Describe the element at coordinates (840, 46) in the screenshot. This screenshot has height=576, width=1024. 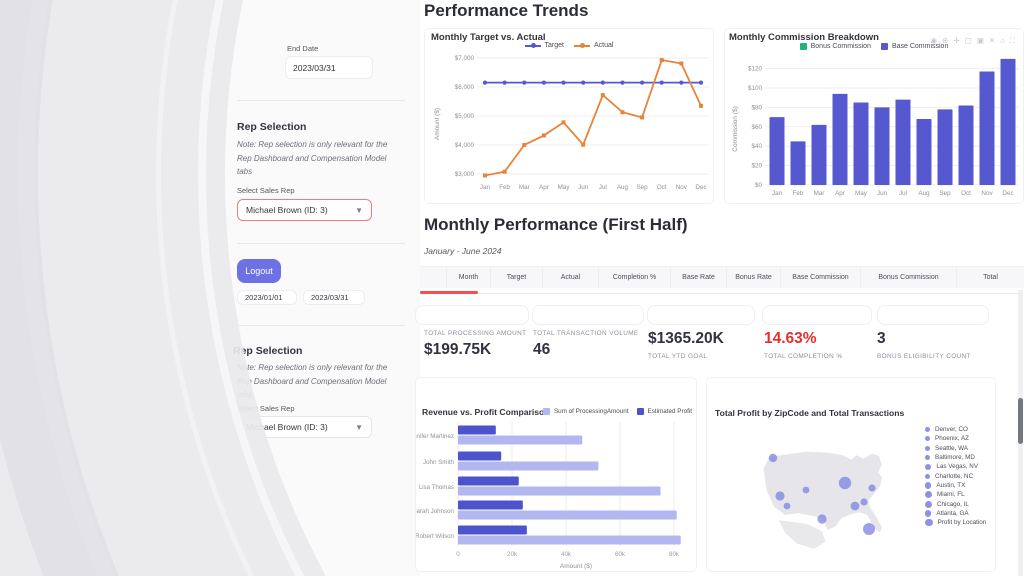
I see `legend-label: Bonus Commission` at that location.